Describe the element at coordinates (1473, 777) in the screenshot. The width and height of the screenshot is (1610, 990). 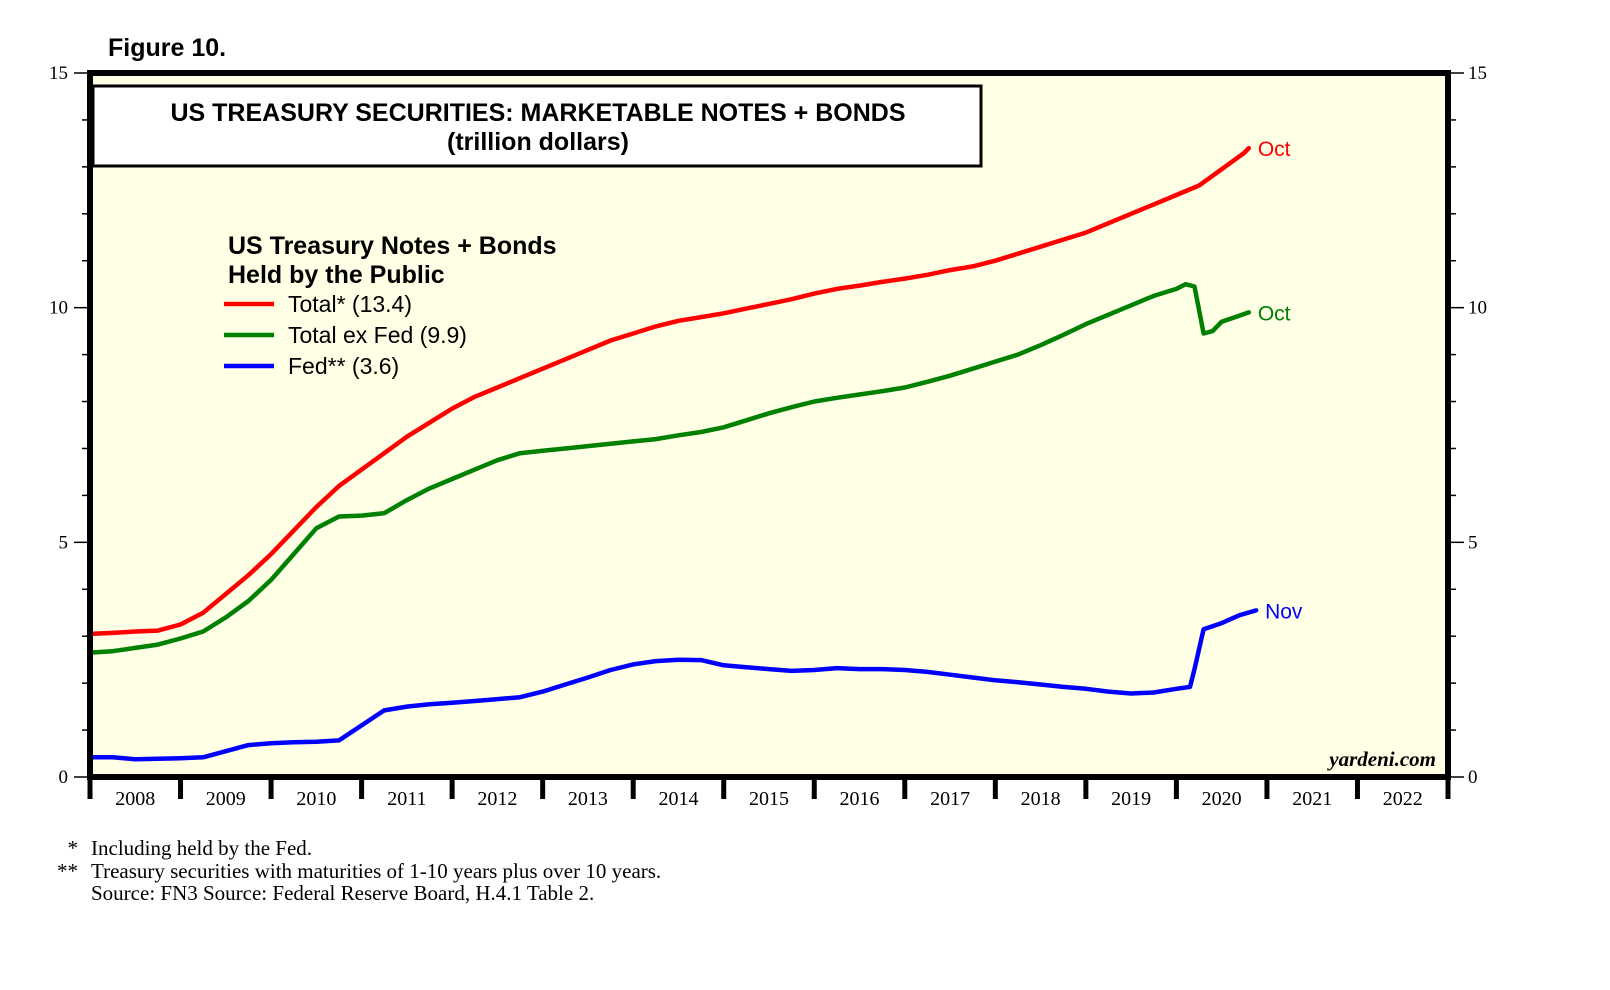
I see `y-tick-label-right: 0` at that location.